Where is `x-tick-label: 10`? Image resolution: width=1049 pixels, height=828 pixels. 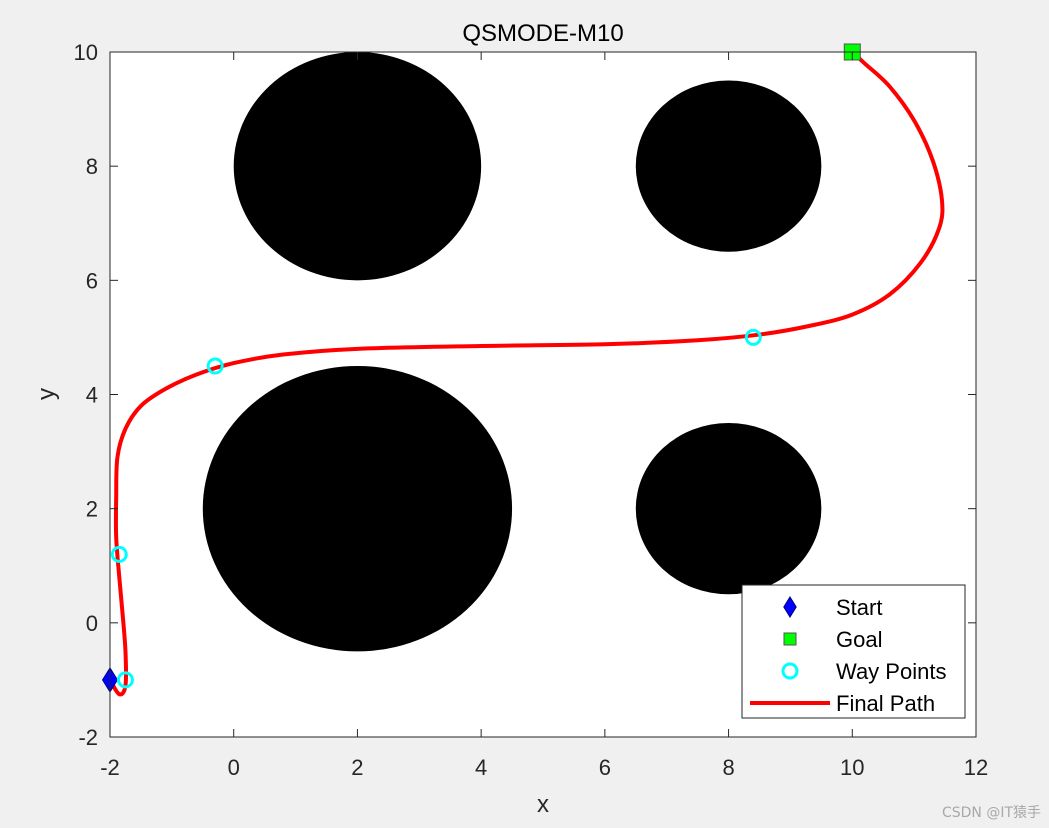
x-tick-label: 10 is located at coordinates (852, 767).